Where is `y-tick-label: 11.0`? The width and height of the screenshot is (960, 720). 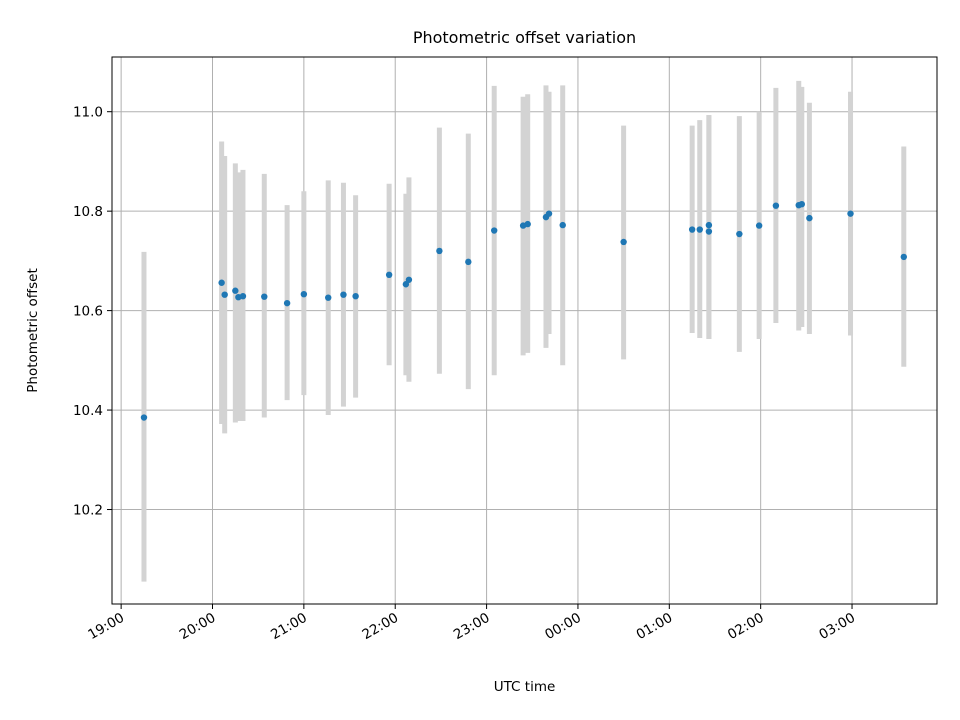 y-tick-label: 11.0 is located at coordinates (88, 113).